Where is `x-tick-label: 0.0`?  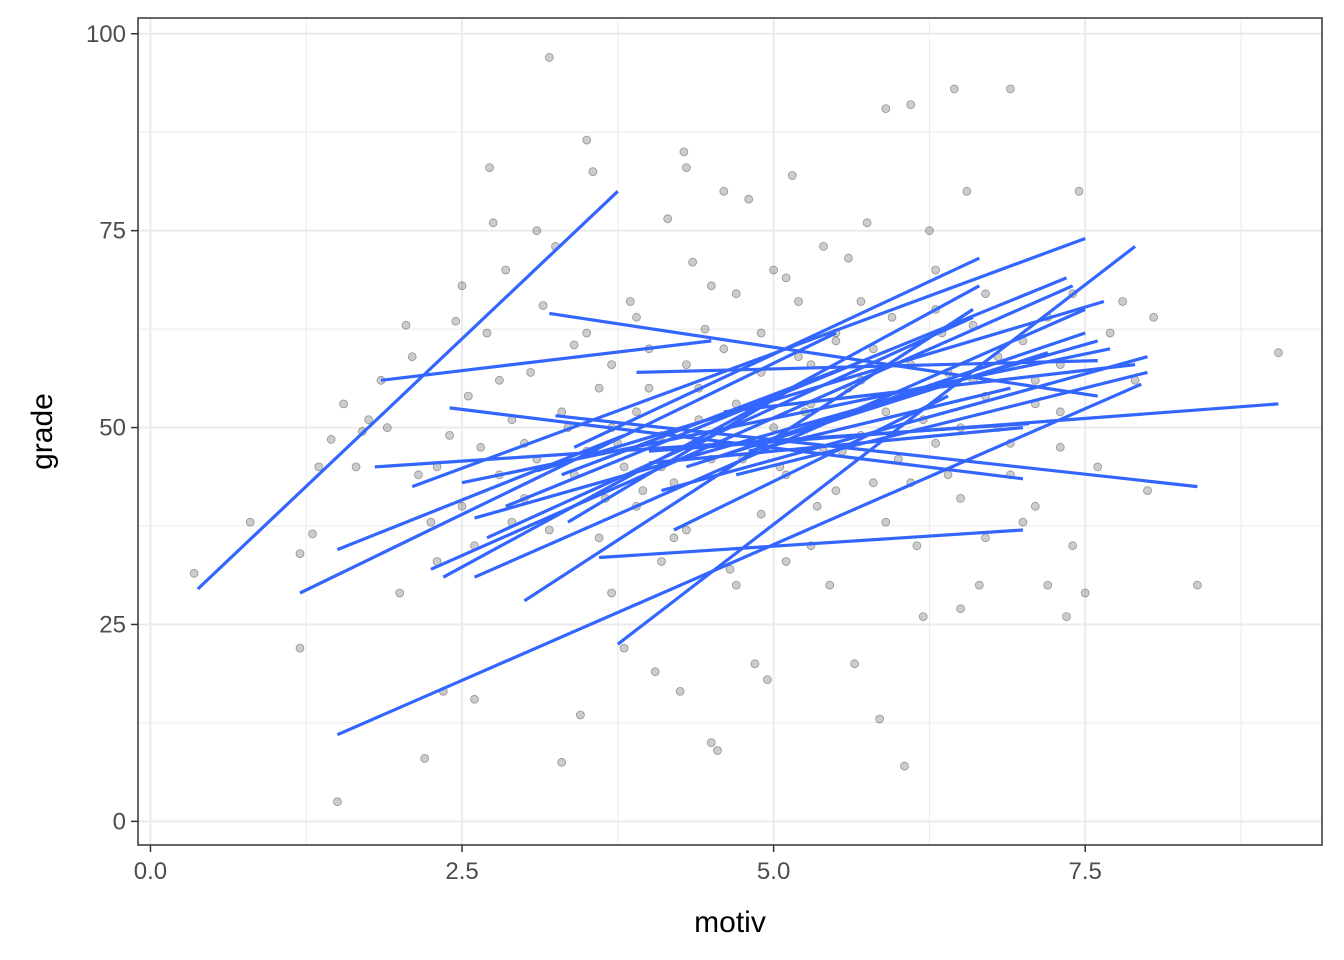
x-tick-label: 0.0 is located at coordinates (150, 871).